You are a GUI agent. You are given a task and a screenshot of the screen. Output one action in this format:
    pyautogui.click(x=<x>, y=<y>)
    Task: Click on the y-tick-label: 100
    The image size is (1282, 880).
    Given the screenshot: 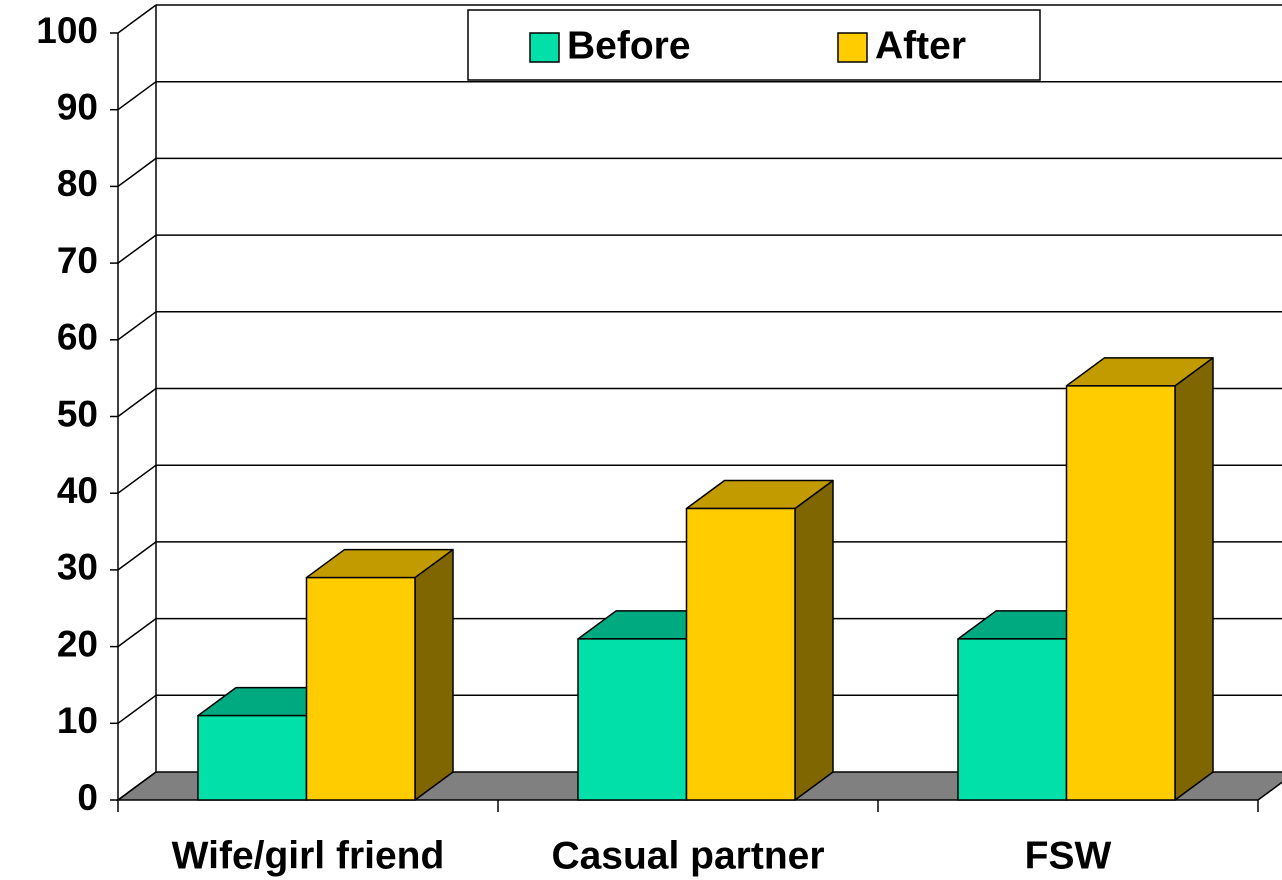 What is the action you would take?
    pyautogui.click(x=67, y=30)
    